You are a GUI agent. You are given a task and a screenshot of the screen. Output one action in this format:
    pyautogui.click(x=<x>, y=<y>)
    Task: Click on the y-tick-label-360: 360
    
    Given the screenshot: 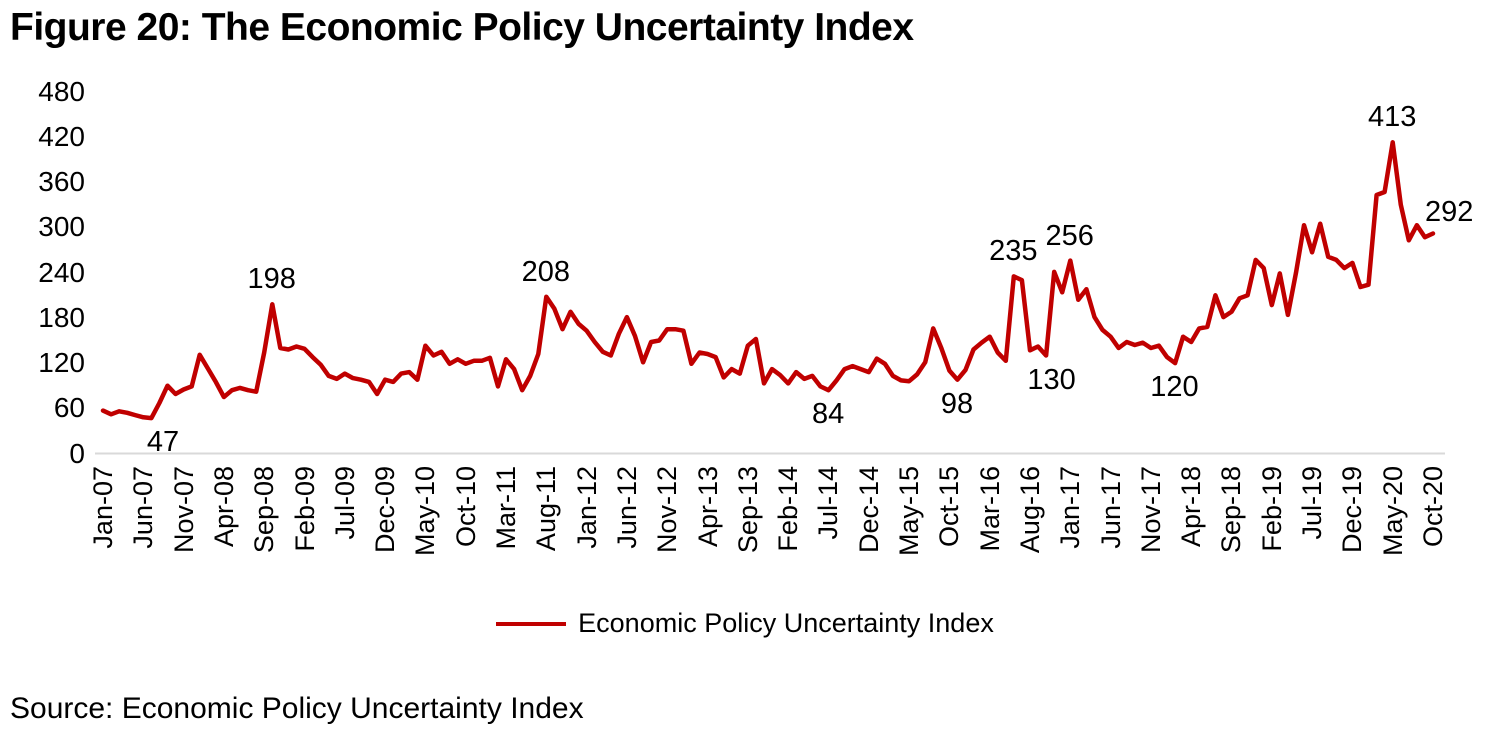 What is the action you would take?
    pyautogui.click(x=61, y=182)
    